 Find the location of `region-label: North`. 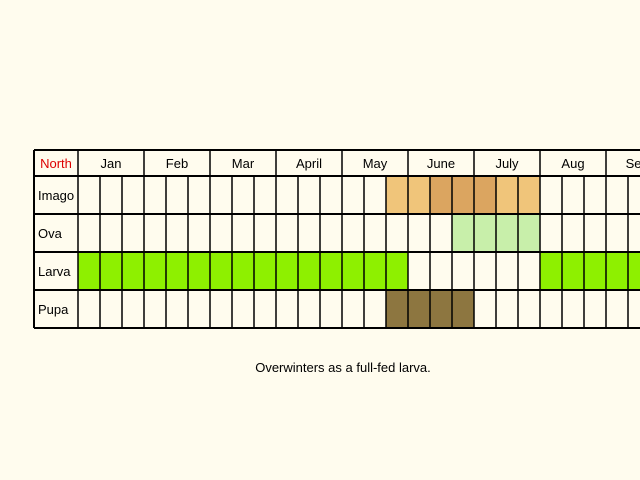

region-label: North is located at coordinates (56, 163).